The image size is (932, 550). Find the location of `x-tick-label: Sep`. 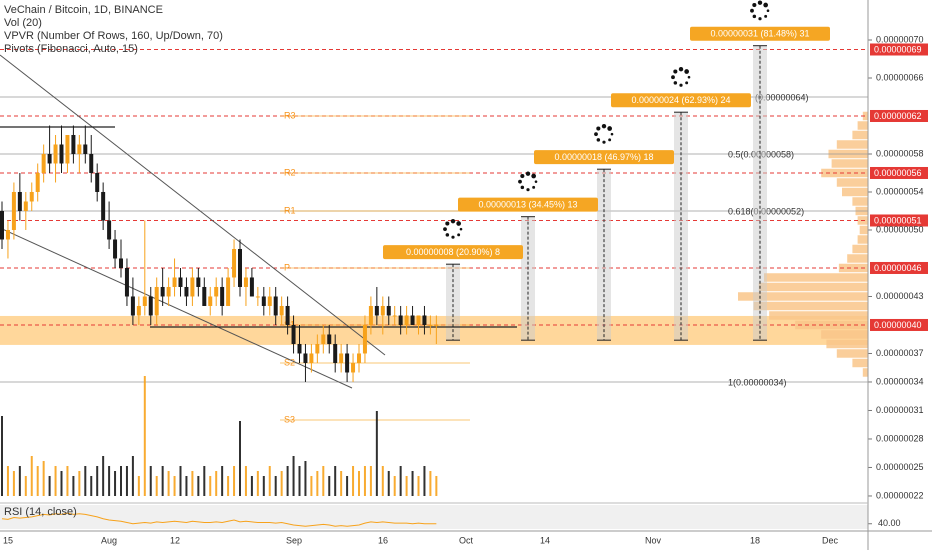

x-tick-label: Sep is located at coordinates (294, 540).